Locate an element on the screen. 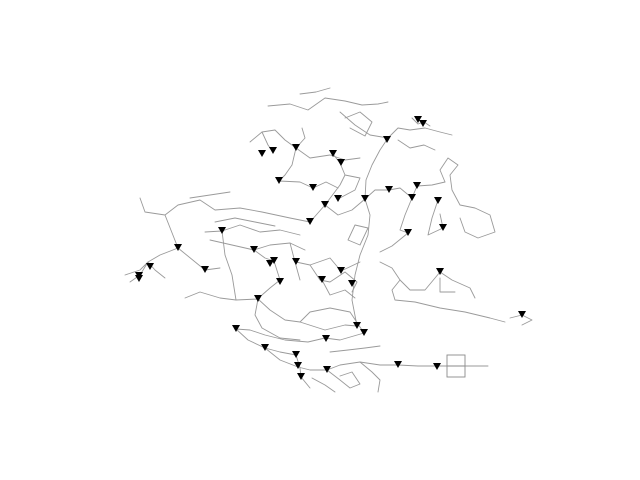 The height and width of the screenshot is (480, 640). source-node is located at coordinates (456, 366).